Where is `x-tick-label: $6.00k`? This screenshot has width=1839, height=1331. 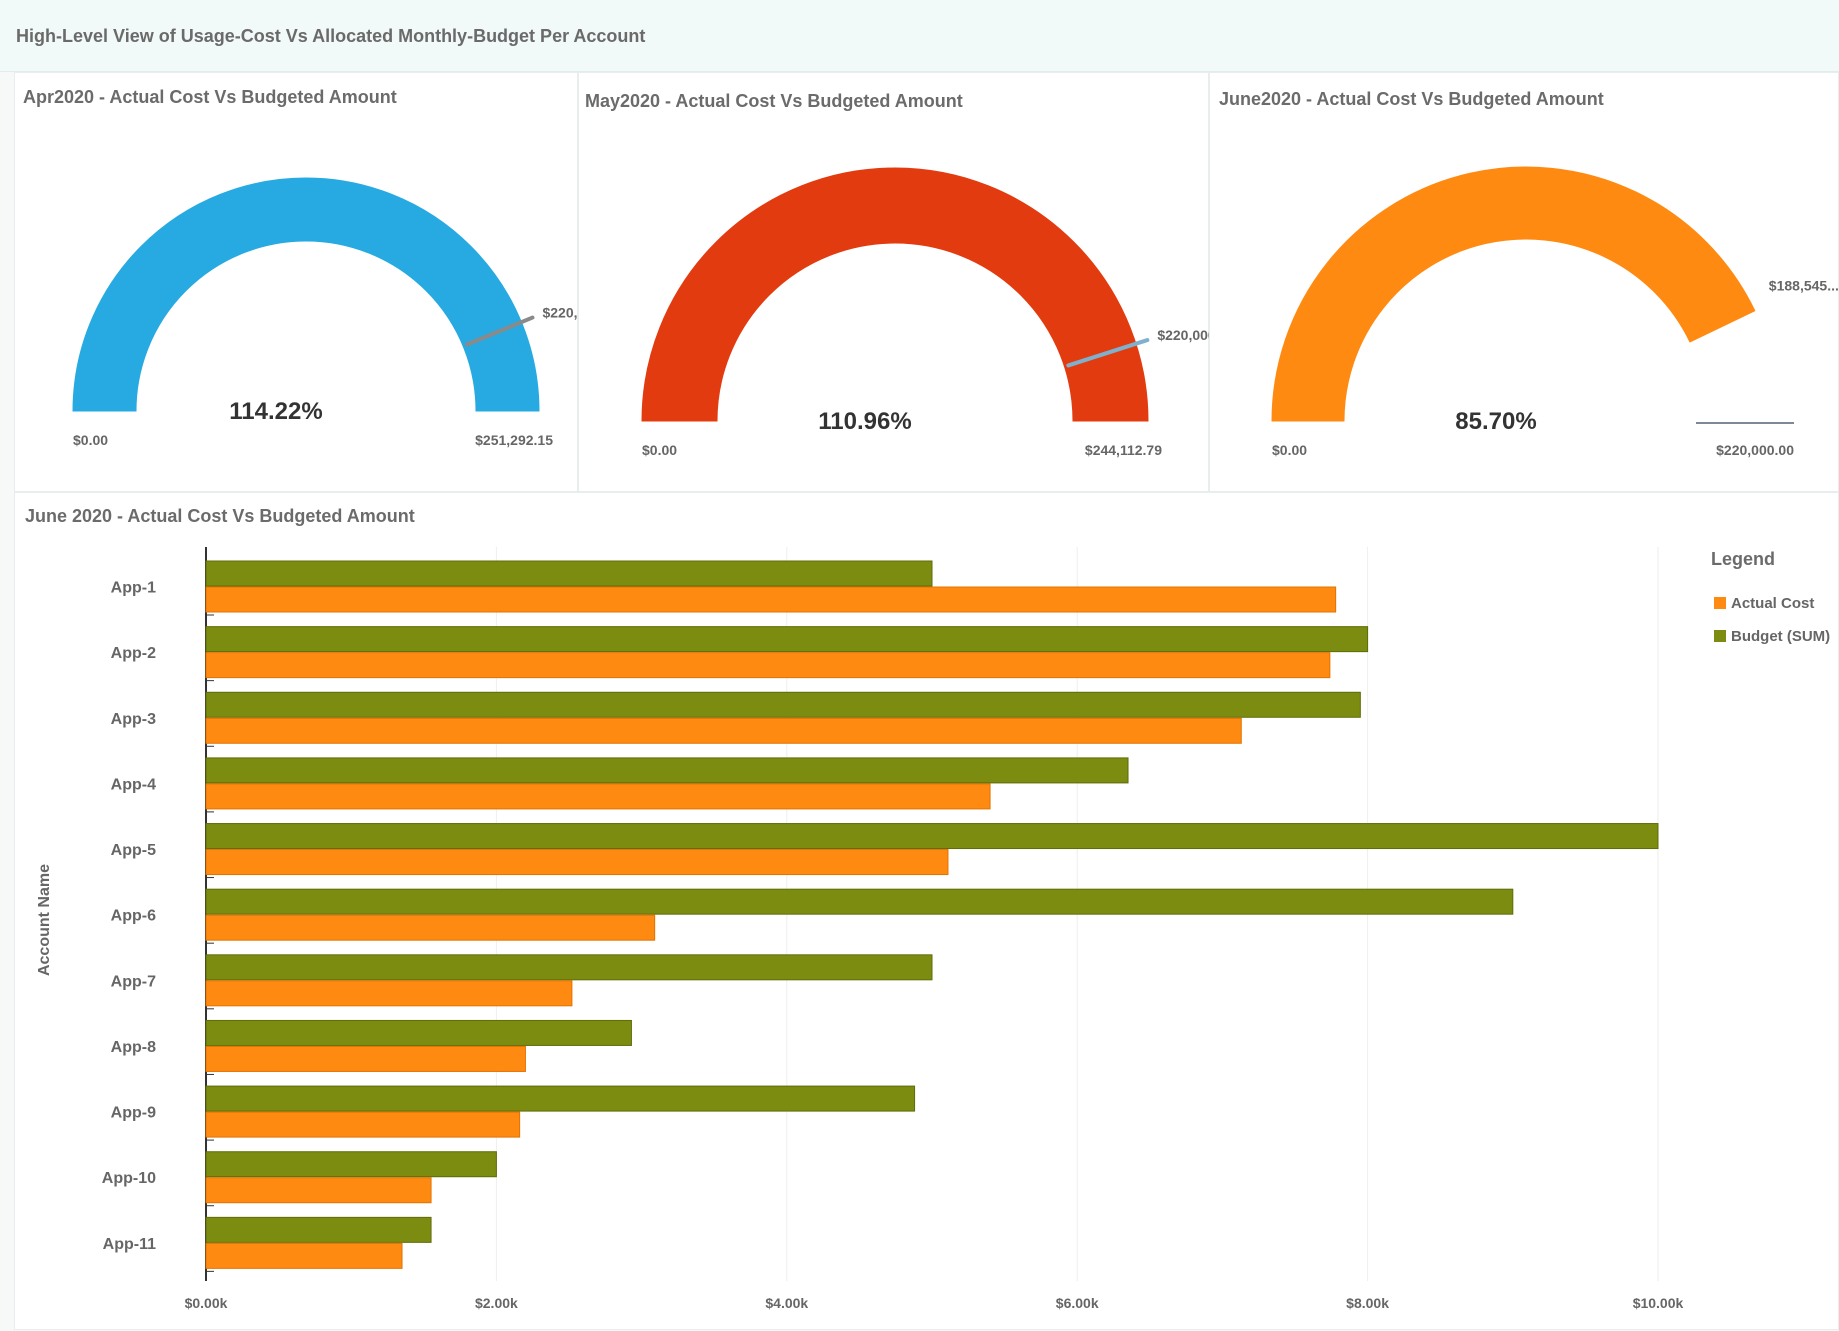
x-tick-label: $6.00k is located at coordinates (1077, 1303).